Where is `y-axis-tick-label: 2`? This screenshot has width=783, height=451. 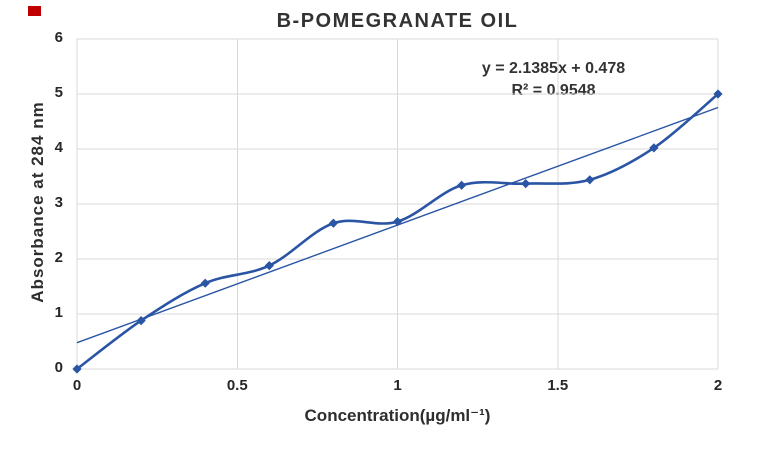
y-axis-tick-label: 2 is located at coordinates (58, 257).